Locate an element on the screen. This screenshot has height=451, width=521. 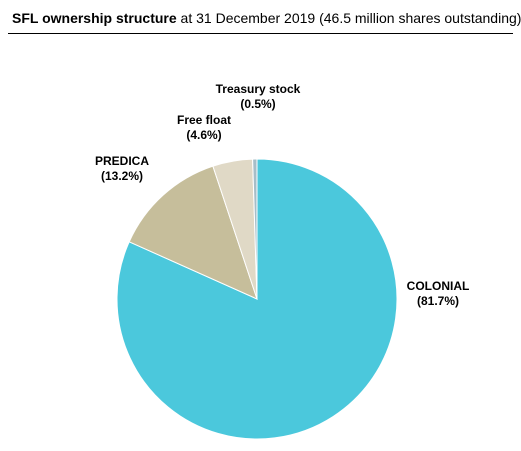
pie-slice-treasury-stock is located at coordinates (255, 229).